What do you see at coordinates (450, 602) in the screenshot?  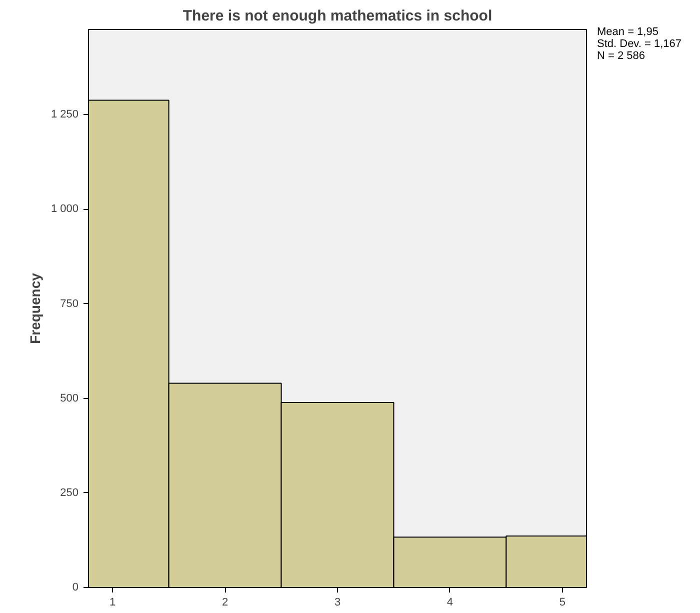 I see `x-tick-label: 4` at bounding box center [450, 602].